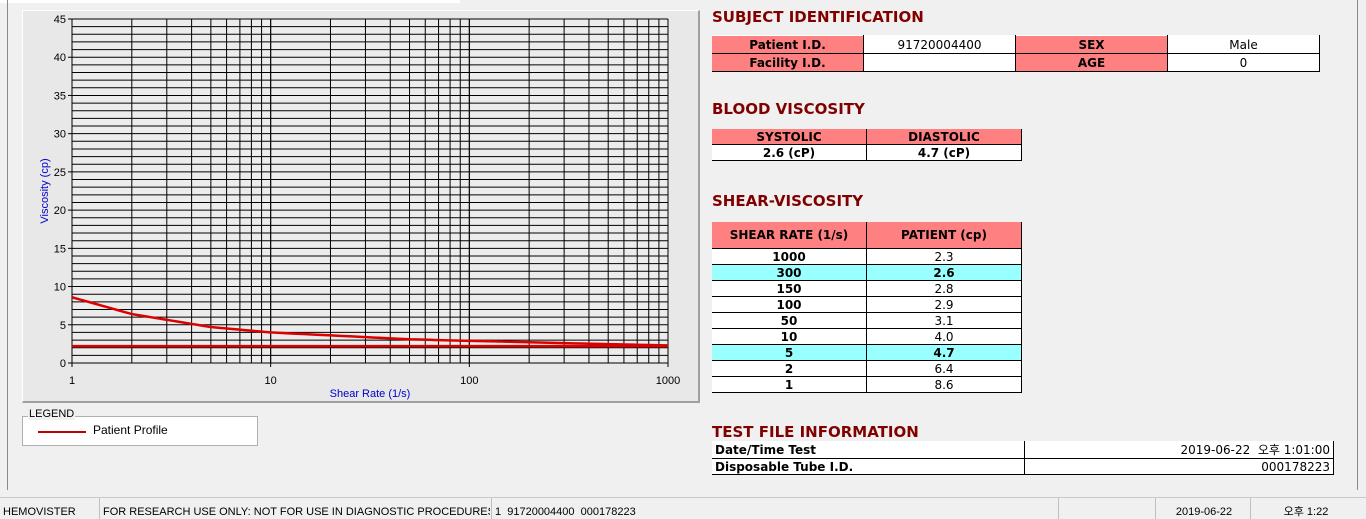 The height and width of the screenshot is (519, 1366). I want to click on blood-viscosity-table: SYSTOLIC DIASTOLIC 2.6 (cP) 4.7 (cP), so click(867, 145).